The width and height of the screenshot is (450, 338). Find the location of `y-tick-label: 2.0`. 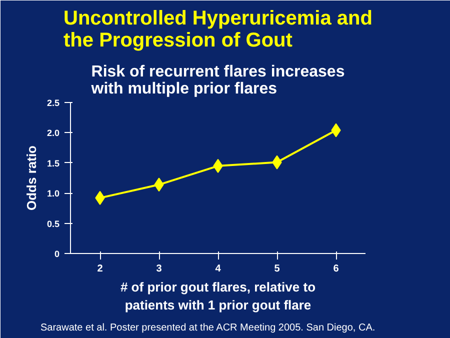

y-tick-label: 2.0 is located at coordinates (53, 133).